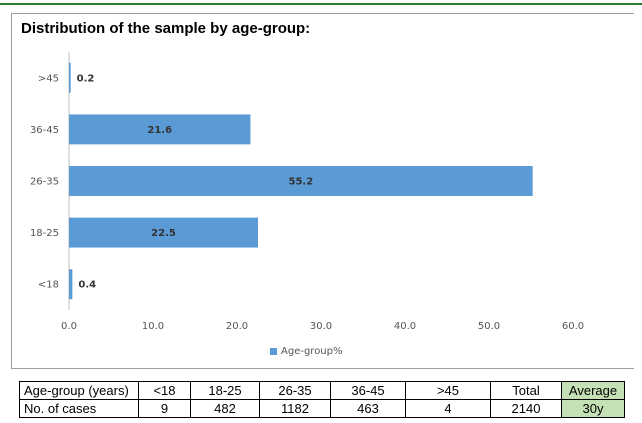 The height and width of the screenshot is (423, 642). I want to click on category-tick-label: >45, so click(48, 78).